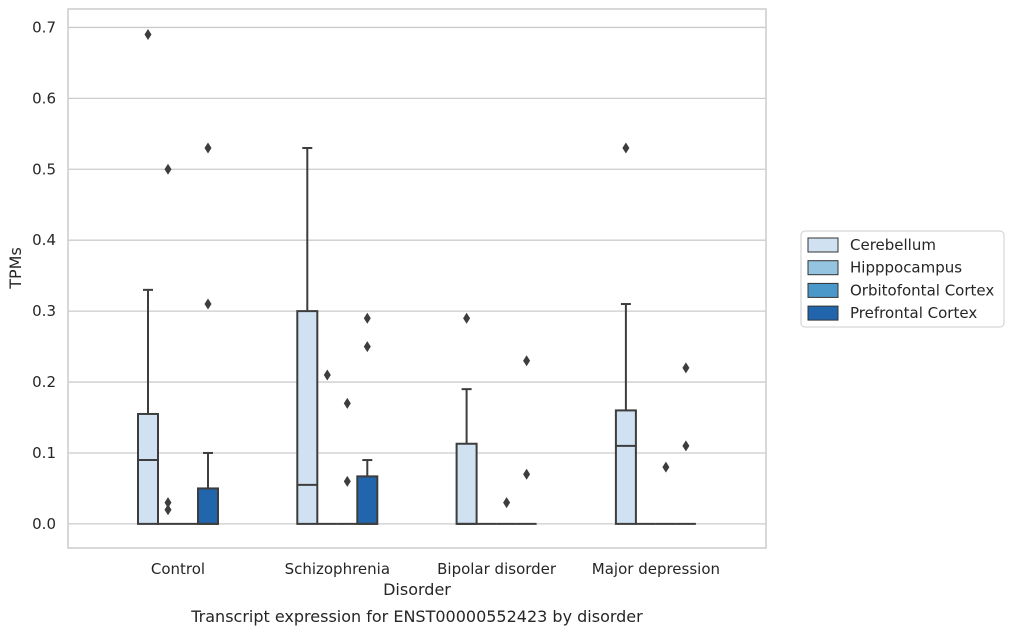  I want to click on y-axis-label: TPMs, so click(15, 268).